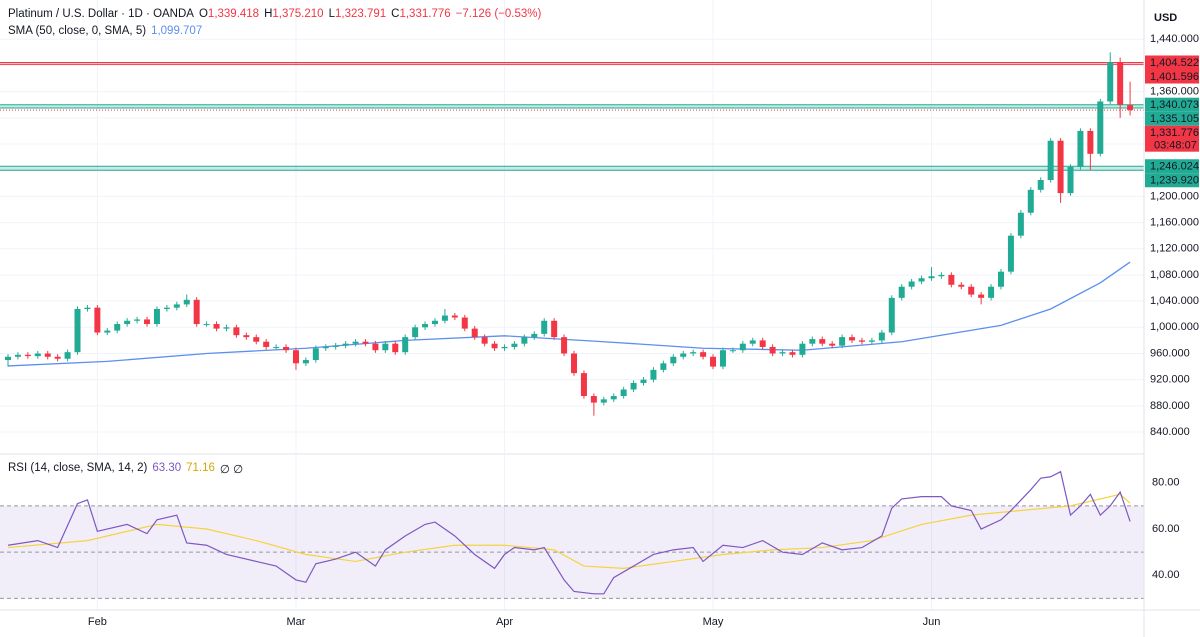 The image size is (1200, 637). What do you see at coordinates (295, 622) in the screenshot?
I see `x-tick-label: Mar` at bounding box center [295, 622].